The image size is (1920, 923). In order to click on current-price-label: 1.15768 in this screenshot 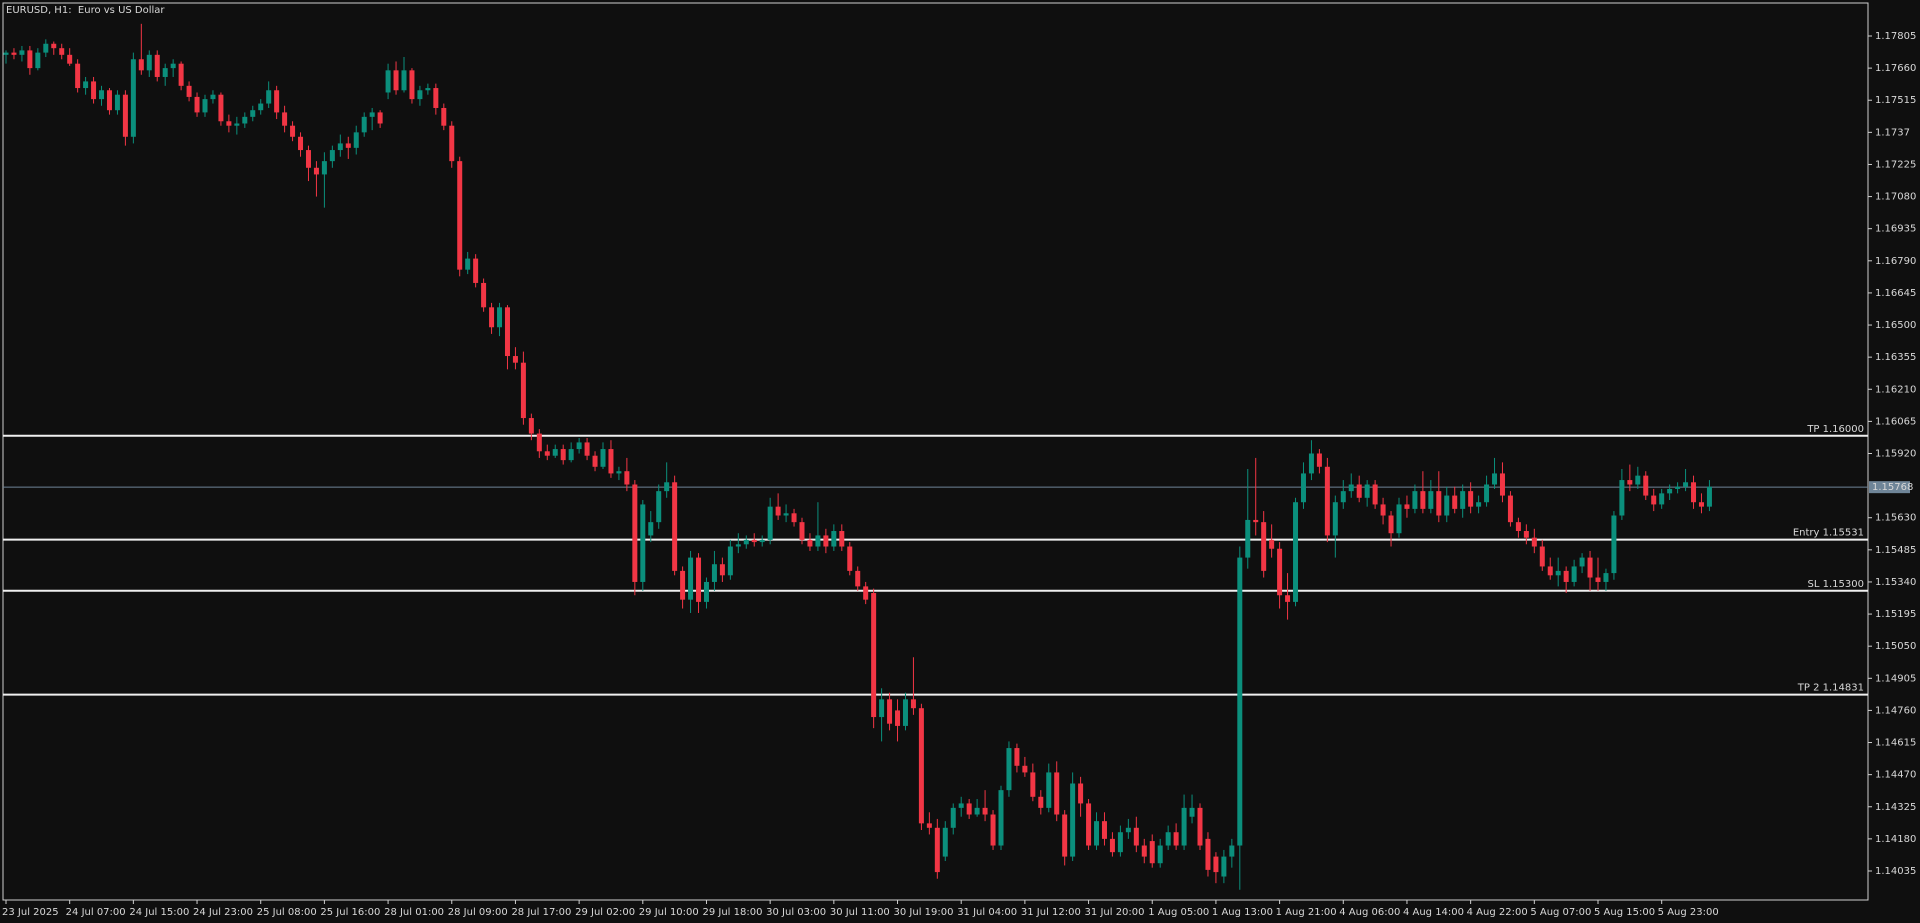, I will do `click(1892, 487)`.